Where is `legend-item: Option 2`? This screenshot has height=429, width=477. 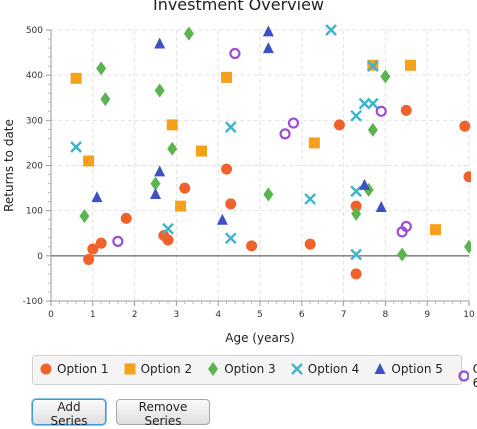
legend-item: Option 2 is located at coordinates (158, 369).